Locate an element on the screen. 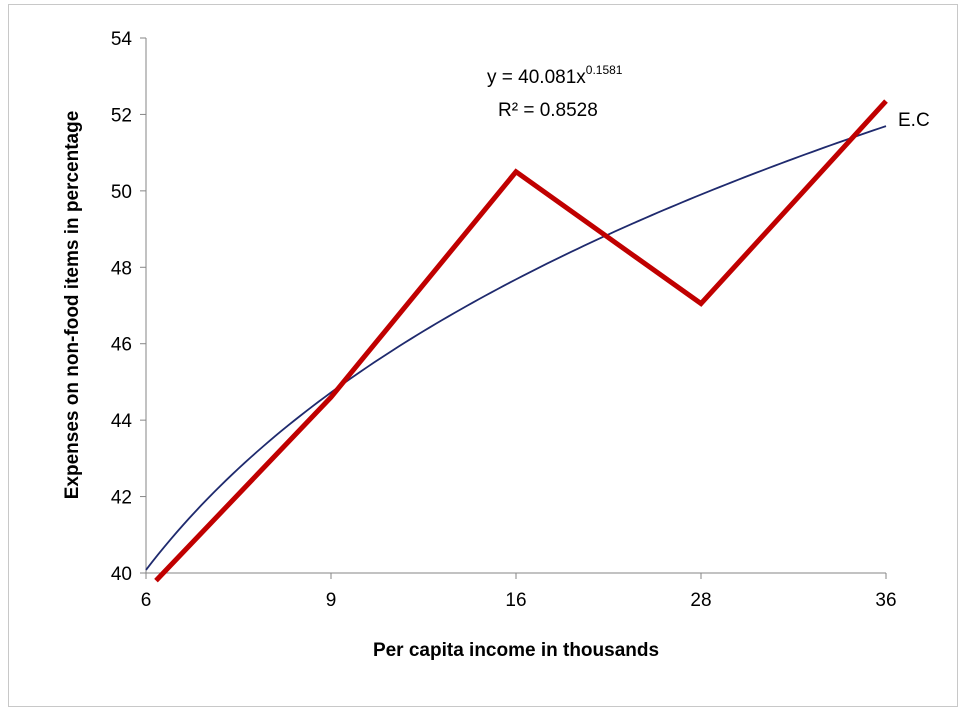  x-axis-title: Per capita income in thousands is located at coordinates (516, 650).